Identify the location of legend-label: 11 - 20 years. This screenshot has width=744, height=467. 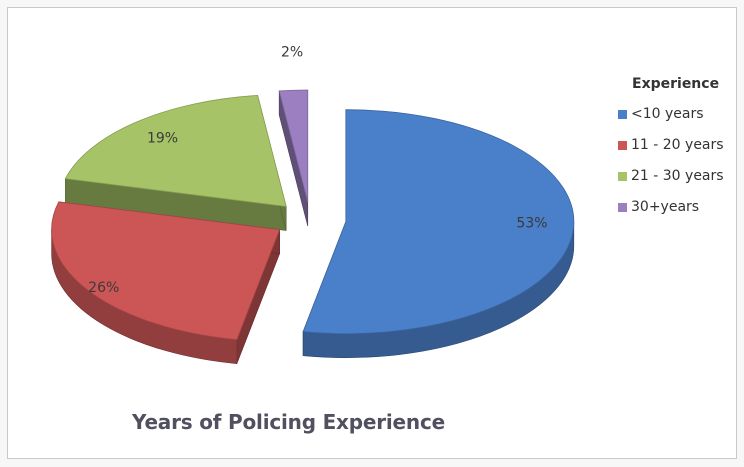
(677, 145).